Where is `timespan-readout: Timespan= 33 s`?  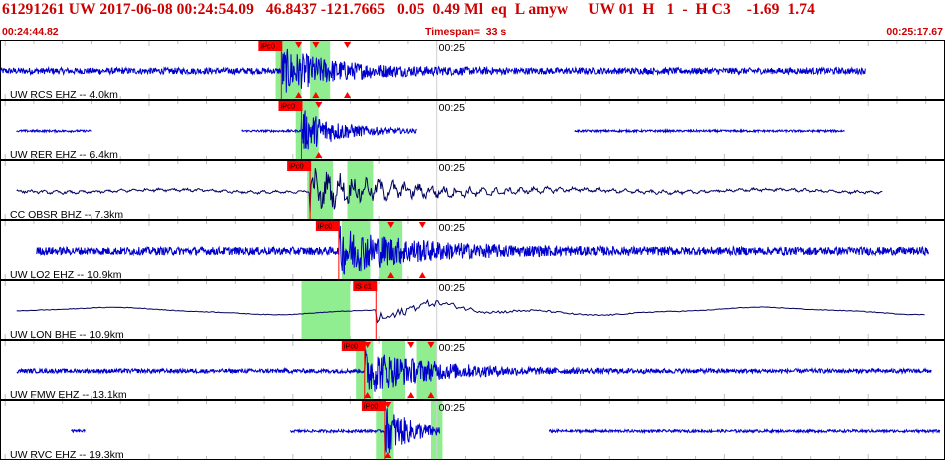
timespan-readout: Timespan= 33 s is located at coordinates (466, 32).